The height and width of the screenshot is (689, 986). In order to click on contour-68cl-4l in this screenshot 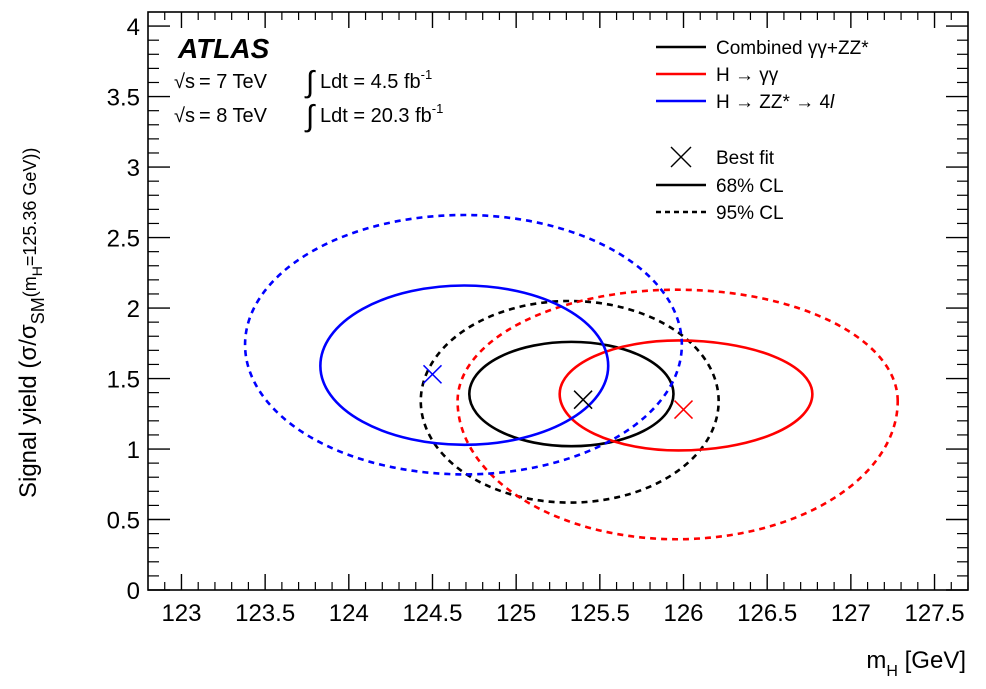, I will do `click(464, 365)`.